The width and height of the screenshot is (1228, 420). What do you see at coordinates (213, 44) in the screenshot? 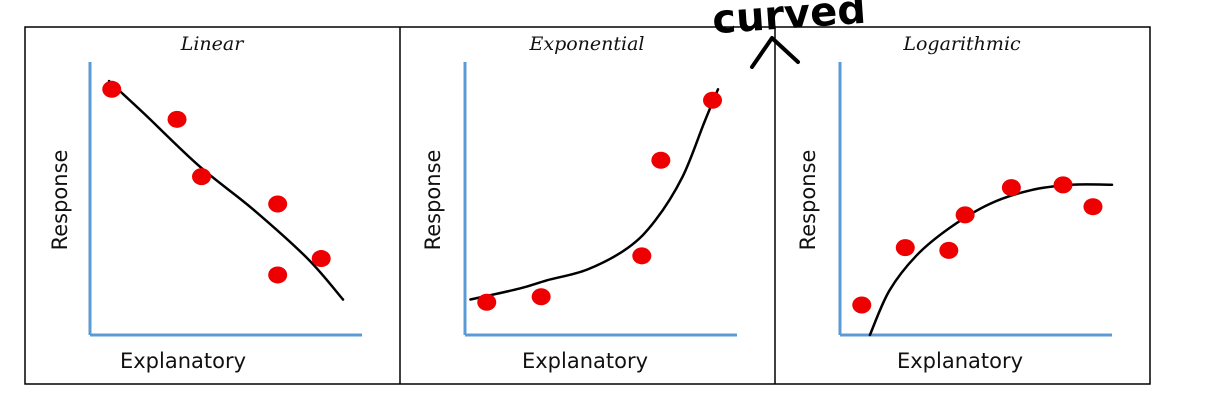
I see `panel-title: Linear` at bounding box center [213, 44].